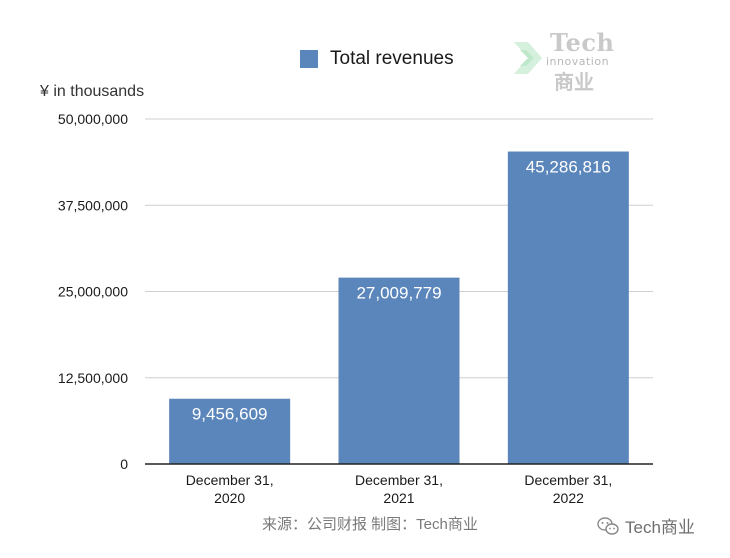  Describe the element at coordinates (229, 498) in the screenshot. I see `x-tick-label: 2020` at that location.